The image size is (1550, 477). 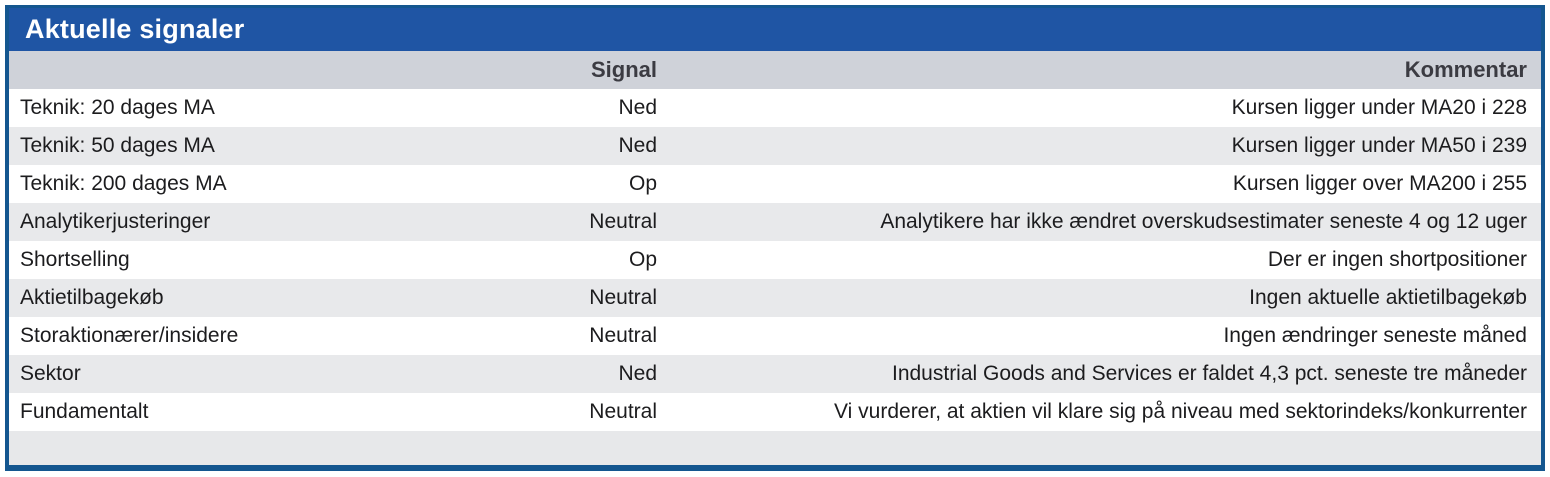 I want to click on row-comment: Kursen ligger under MA50 i 239, so click(x=1379, y=145).